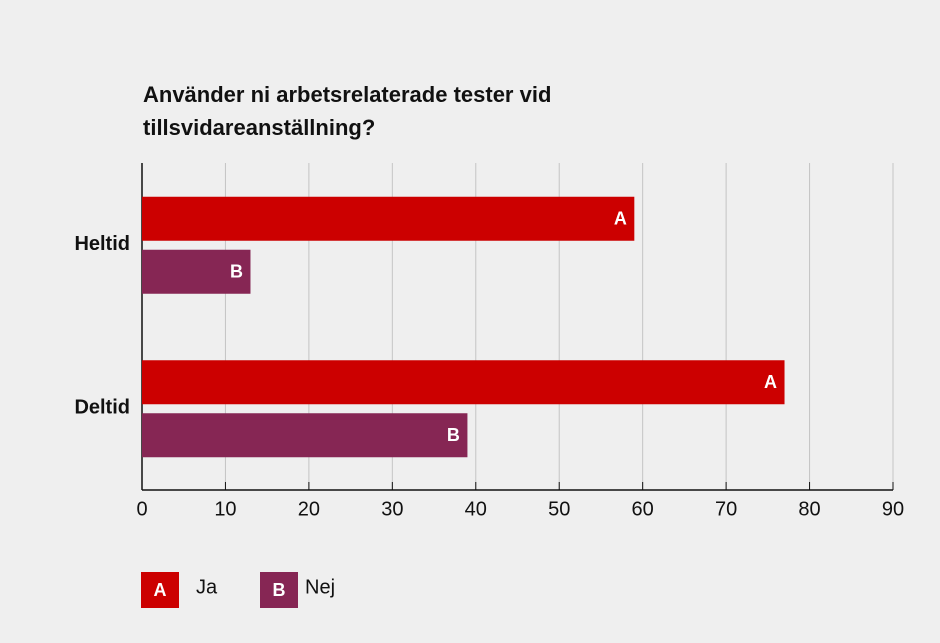  What do you see at coordinates (102, 244) in the screenshot?
I see `y-tick-label: Heltid` at bounding box center [102, 244].